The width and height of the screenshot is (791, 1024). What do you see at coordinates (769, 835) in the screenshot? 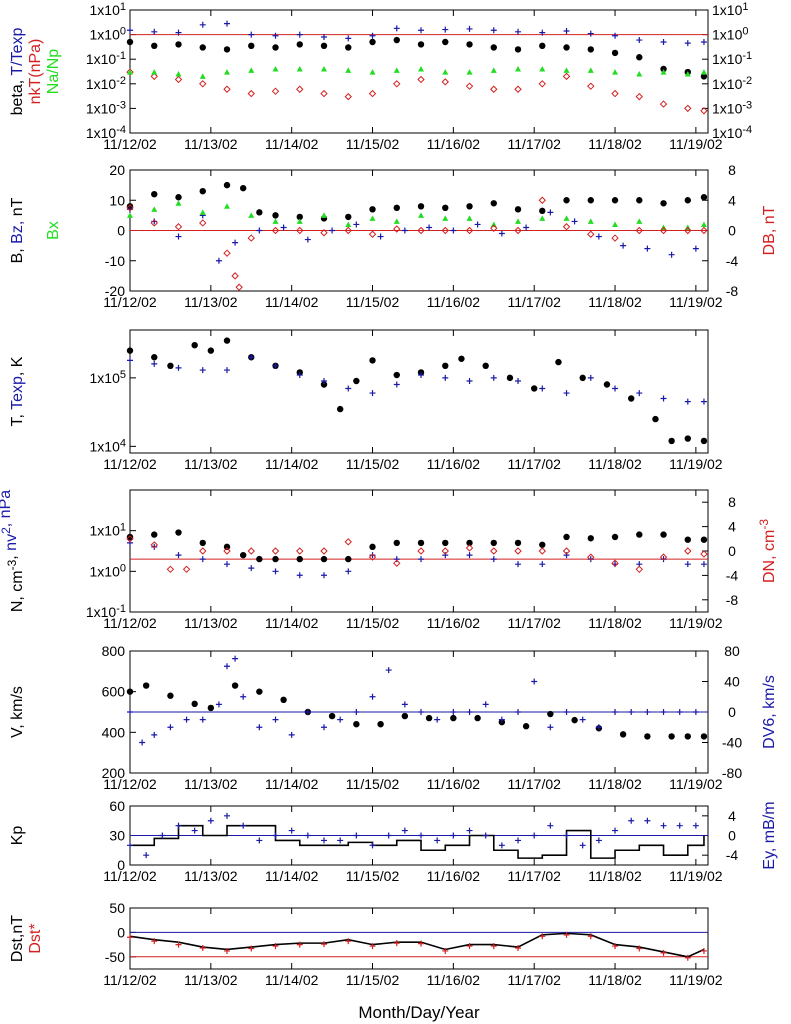
I see `y2-axis-title: Ey, mB/m` at bounding box center [769, 835].